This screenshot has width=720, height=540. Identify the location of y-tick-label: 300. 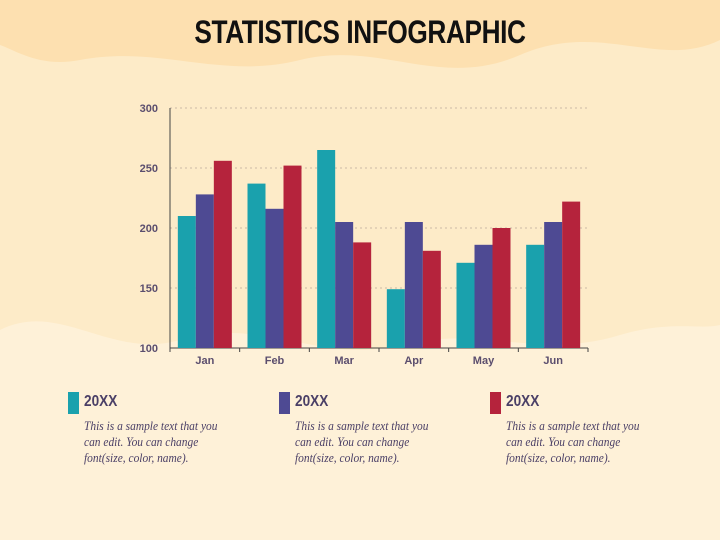
(149, 109).